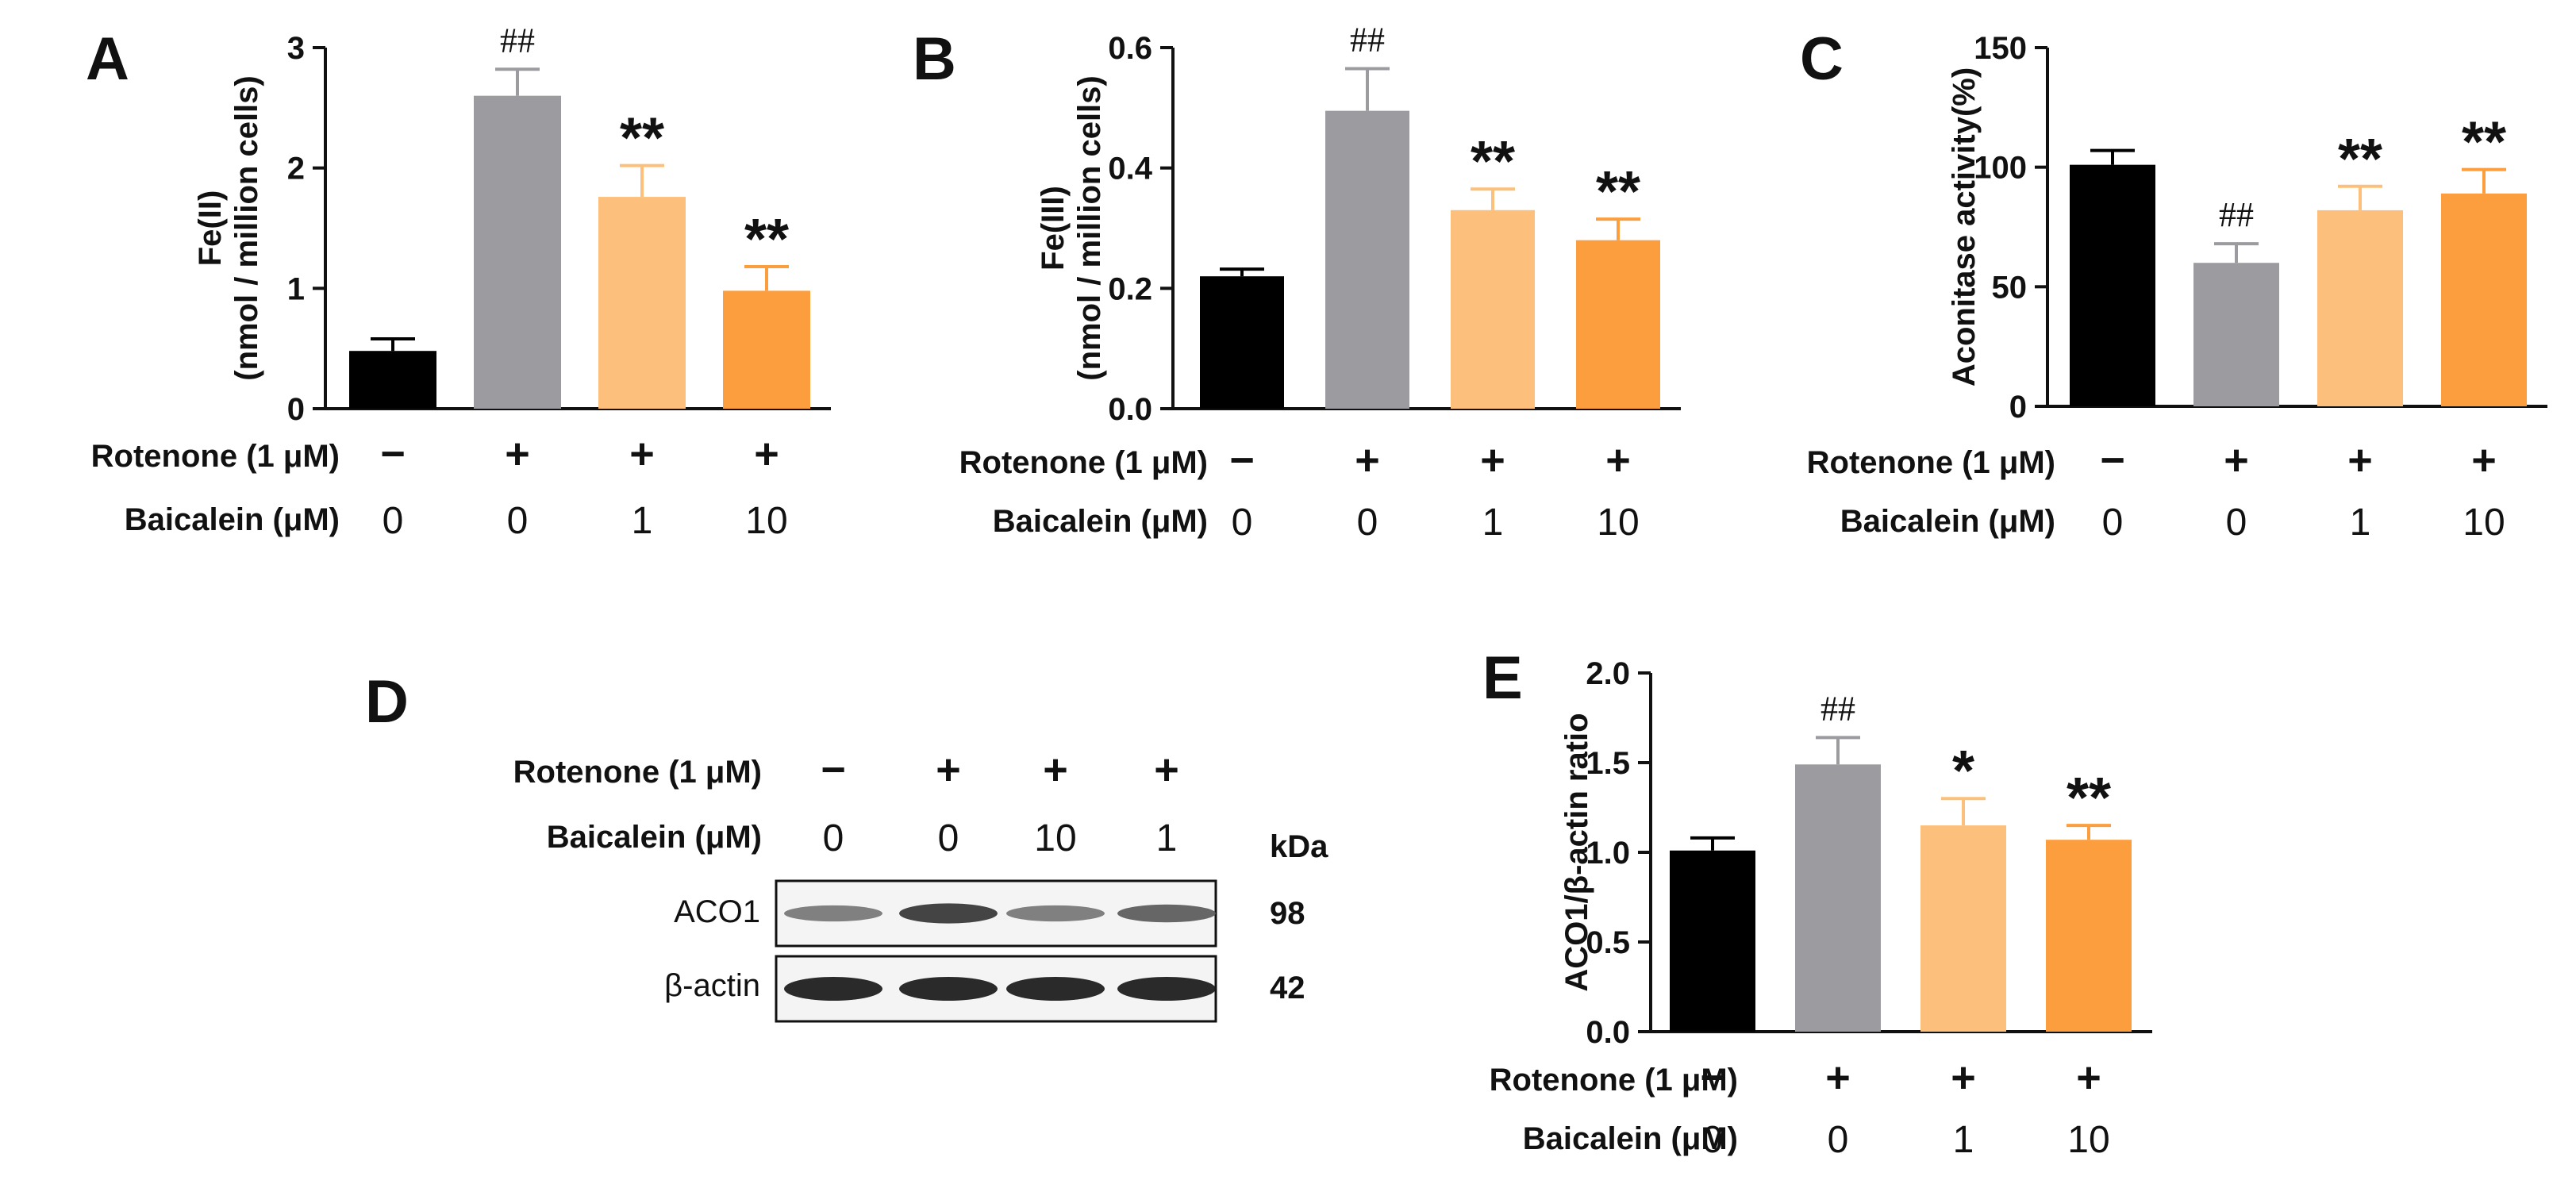 The height and width of the screenshot is (1188, 2576). I want to click on blot-baicalein-value: 1, so click(1167, 838).